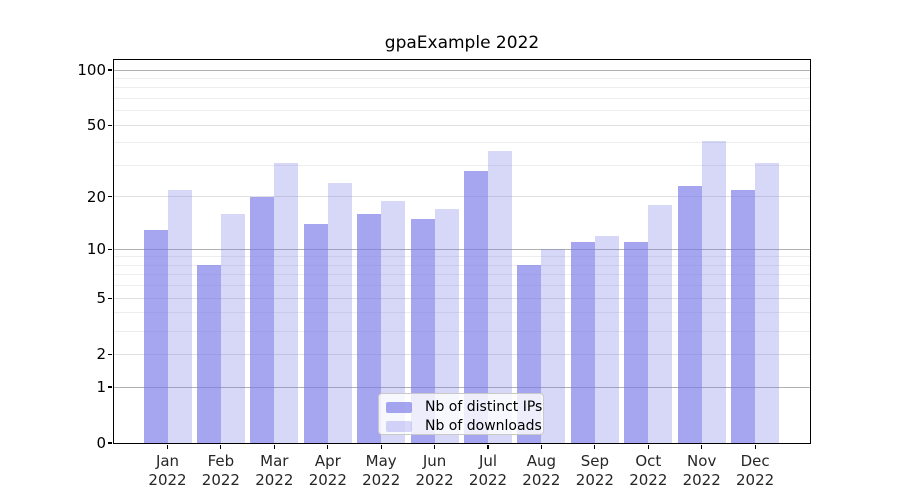  I want to click on x-tick-label: Nov 2022, so click(701, 470).